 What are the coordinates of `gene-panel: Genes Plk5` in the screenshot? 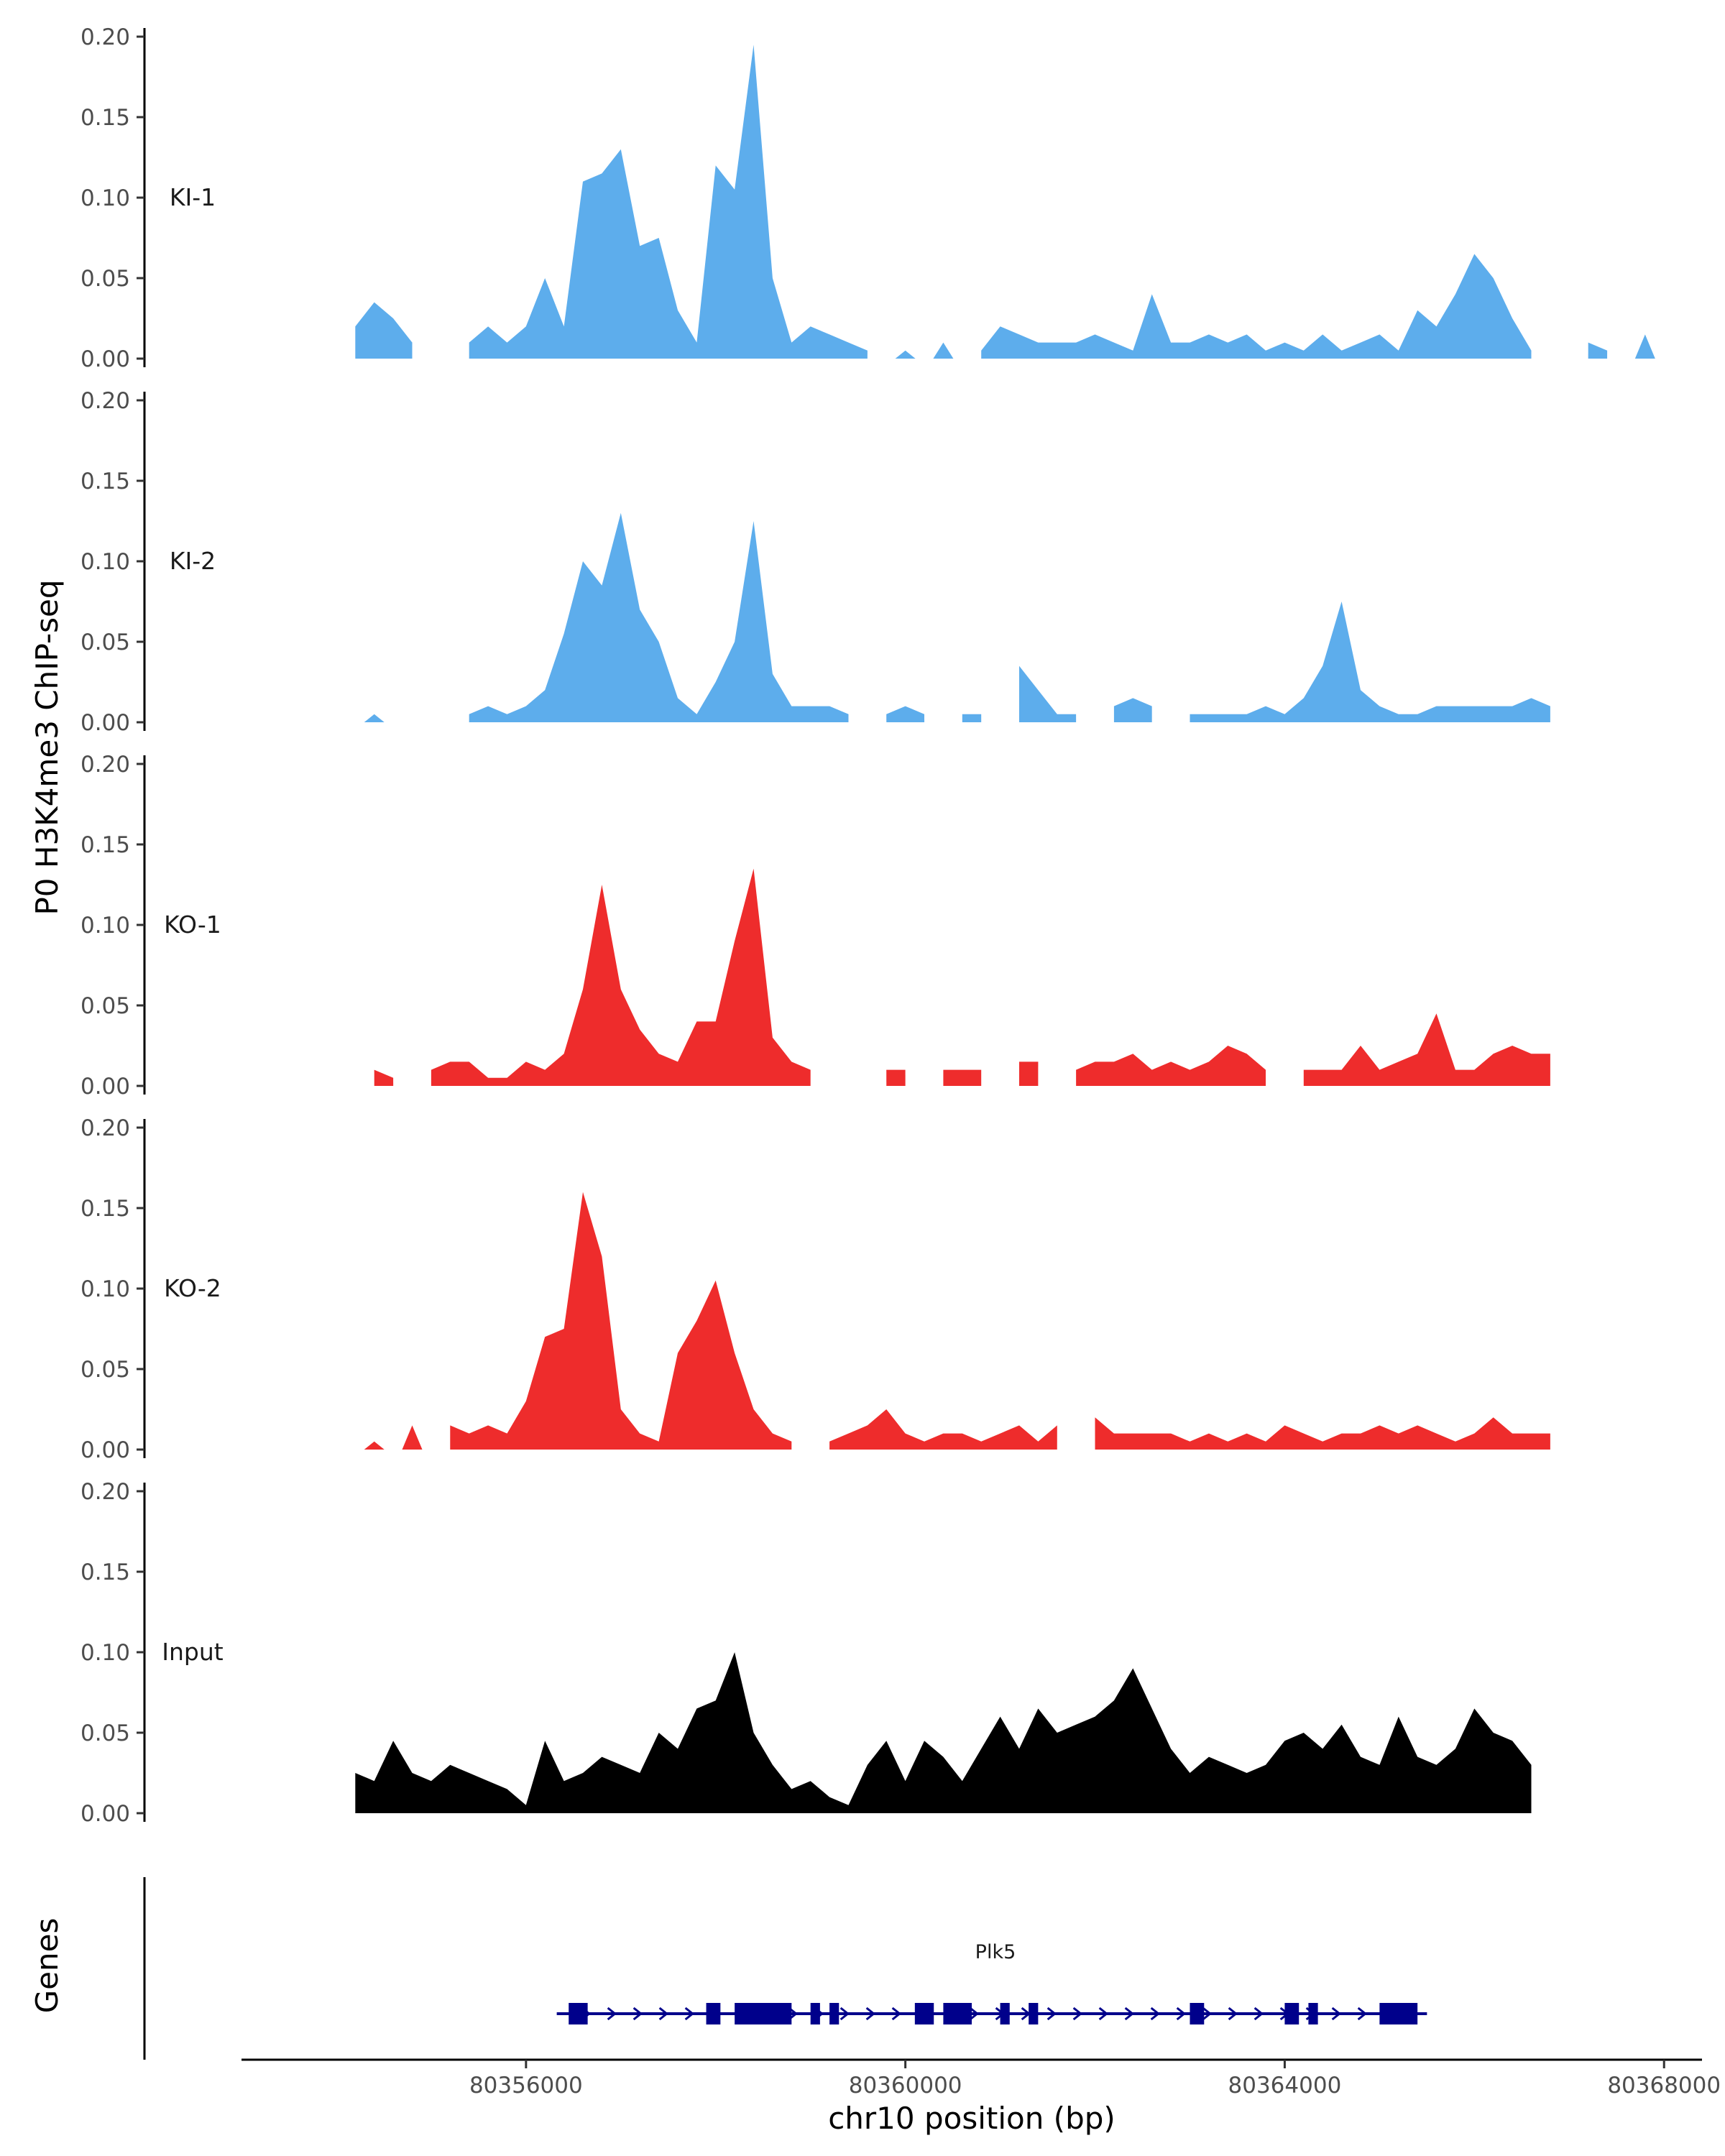 It's located at (728, 1969).